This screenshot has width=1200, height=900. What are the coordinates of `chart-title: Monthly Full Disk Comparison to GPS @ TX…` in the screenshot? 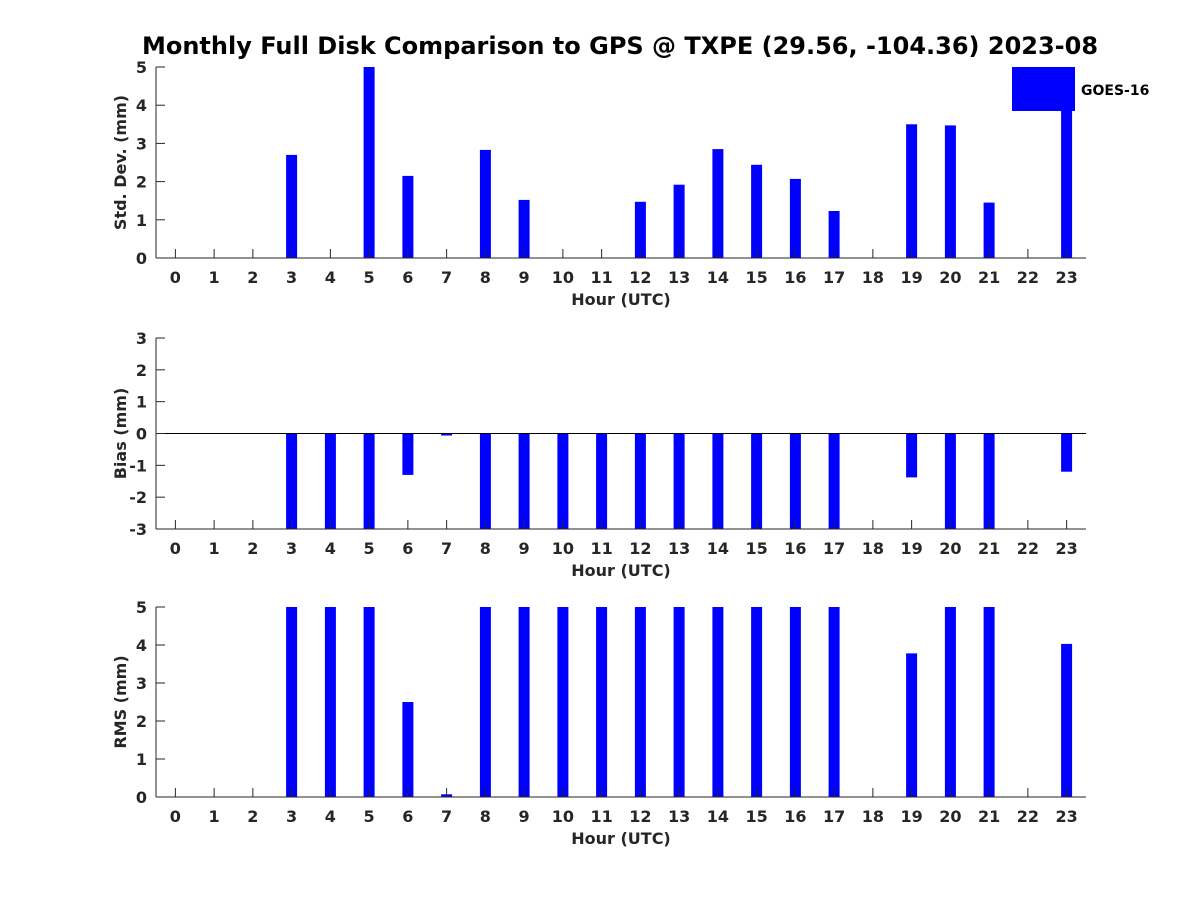 It's located at (620, 46).